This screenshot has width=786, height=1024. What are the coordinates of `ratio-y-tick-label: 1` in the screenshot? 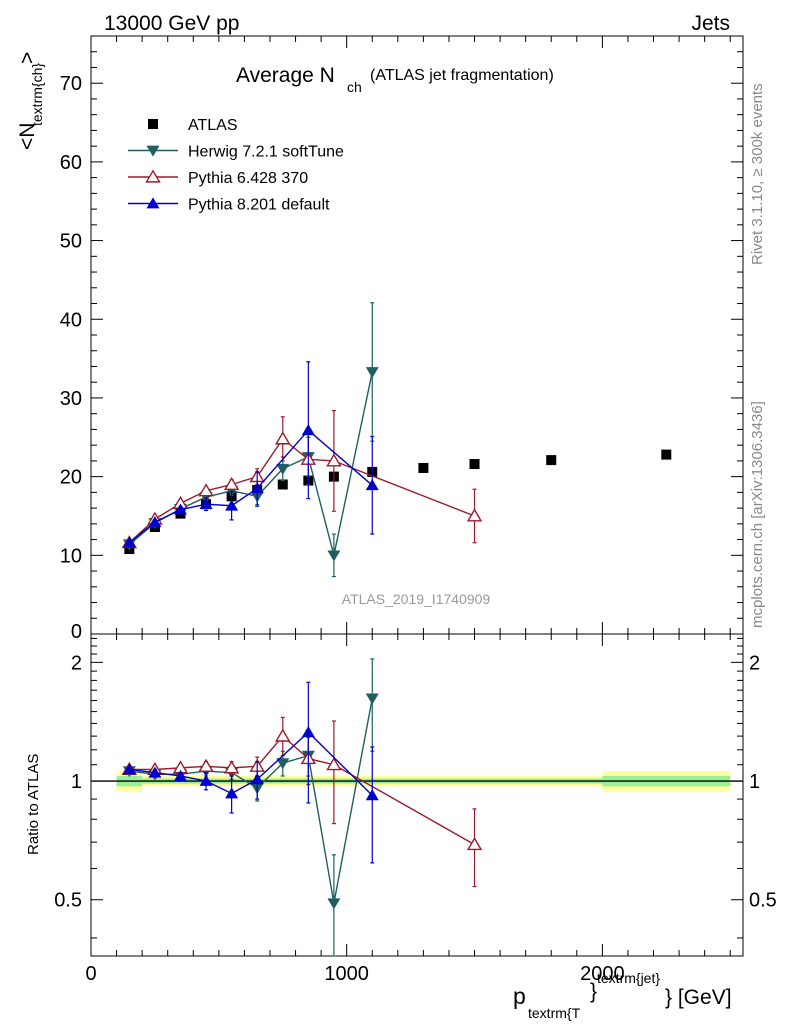 It's located at (76, 782).